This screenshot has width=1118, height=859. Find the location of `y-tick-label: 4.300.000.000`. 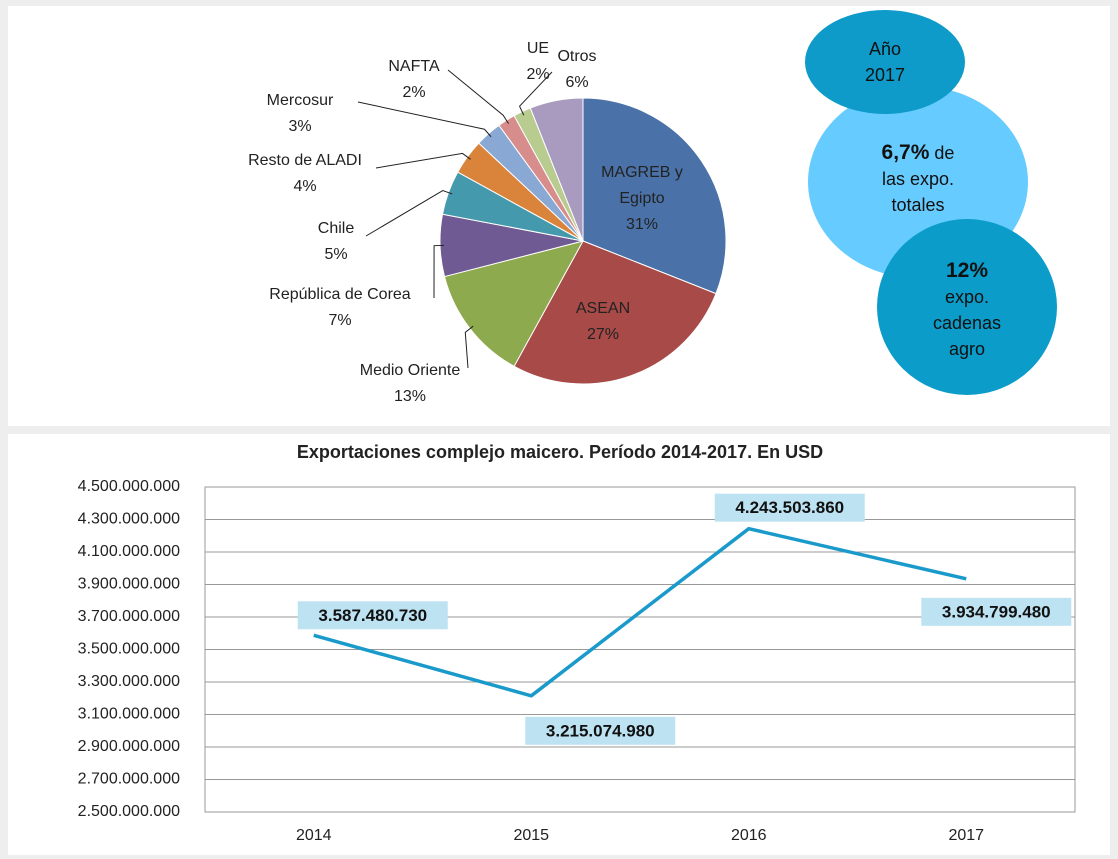

y-tick-label: 4.300.000.000 is located at coordinates (129, 519).